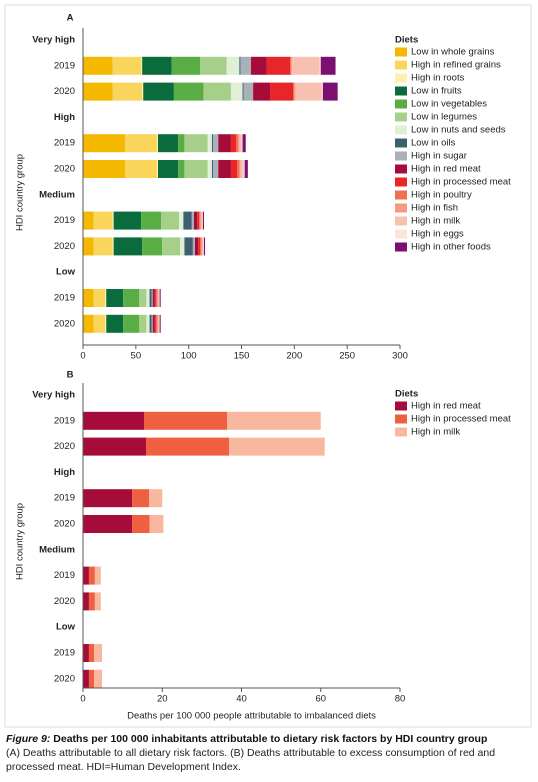 The image size is (538, 782). Describe the element at coordinates (70, 18) in the screenshot. I see `panel-title: A` at that location.